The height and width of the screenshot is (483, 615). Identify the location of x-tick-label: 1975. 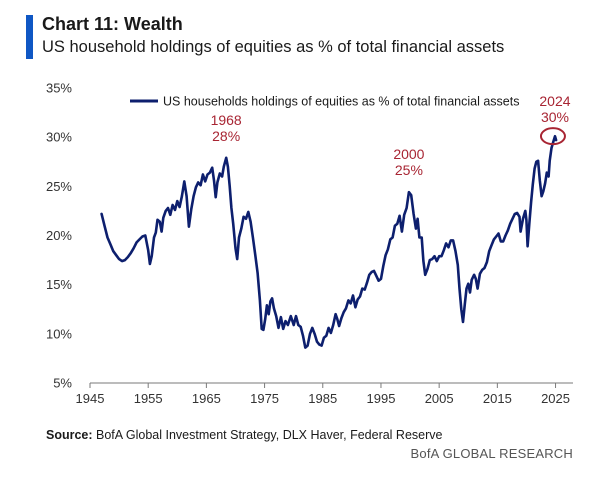
(264, 398).